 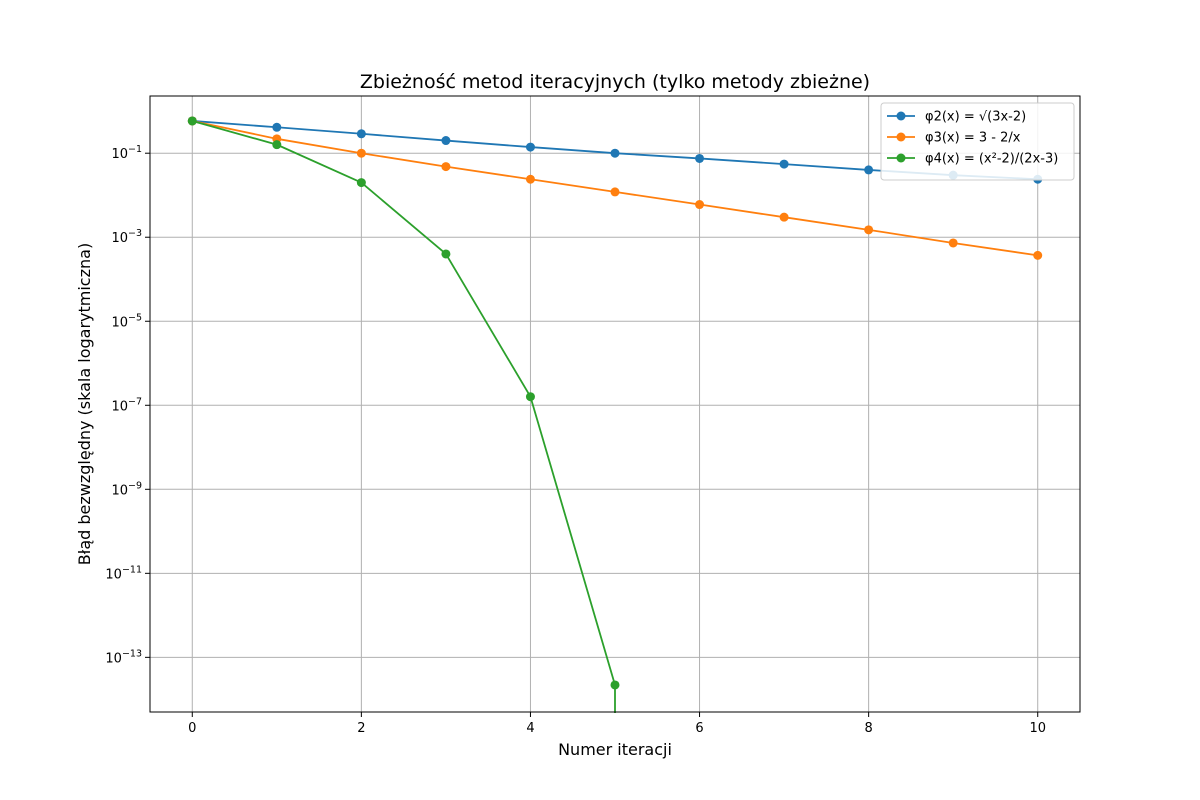 I want to click on y-tick-label: 10⁻³, so click(x=126, y=237).